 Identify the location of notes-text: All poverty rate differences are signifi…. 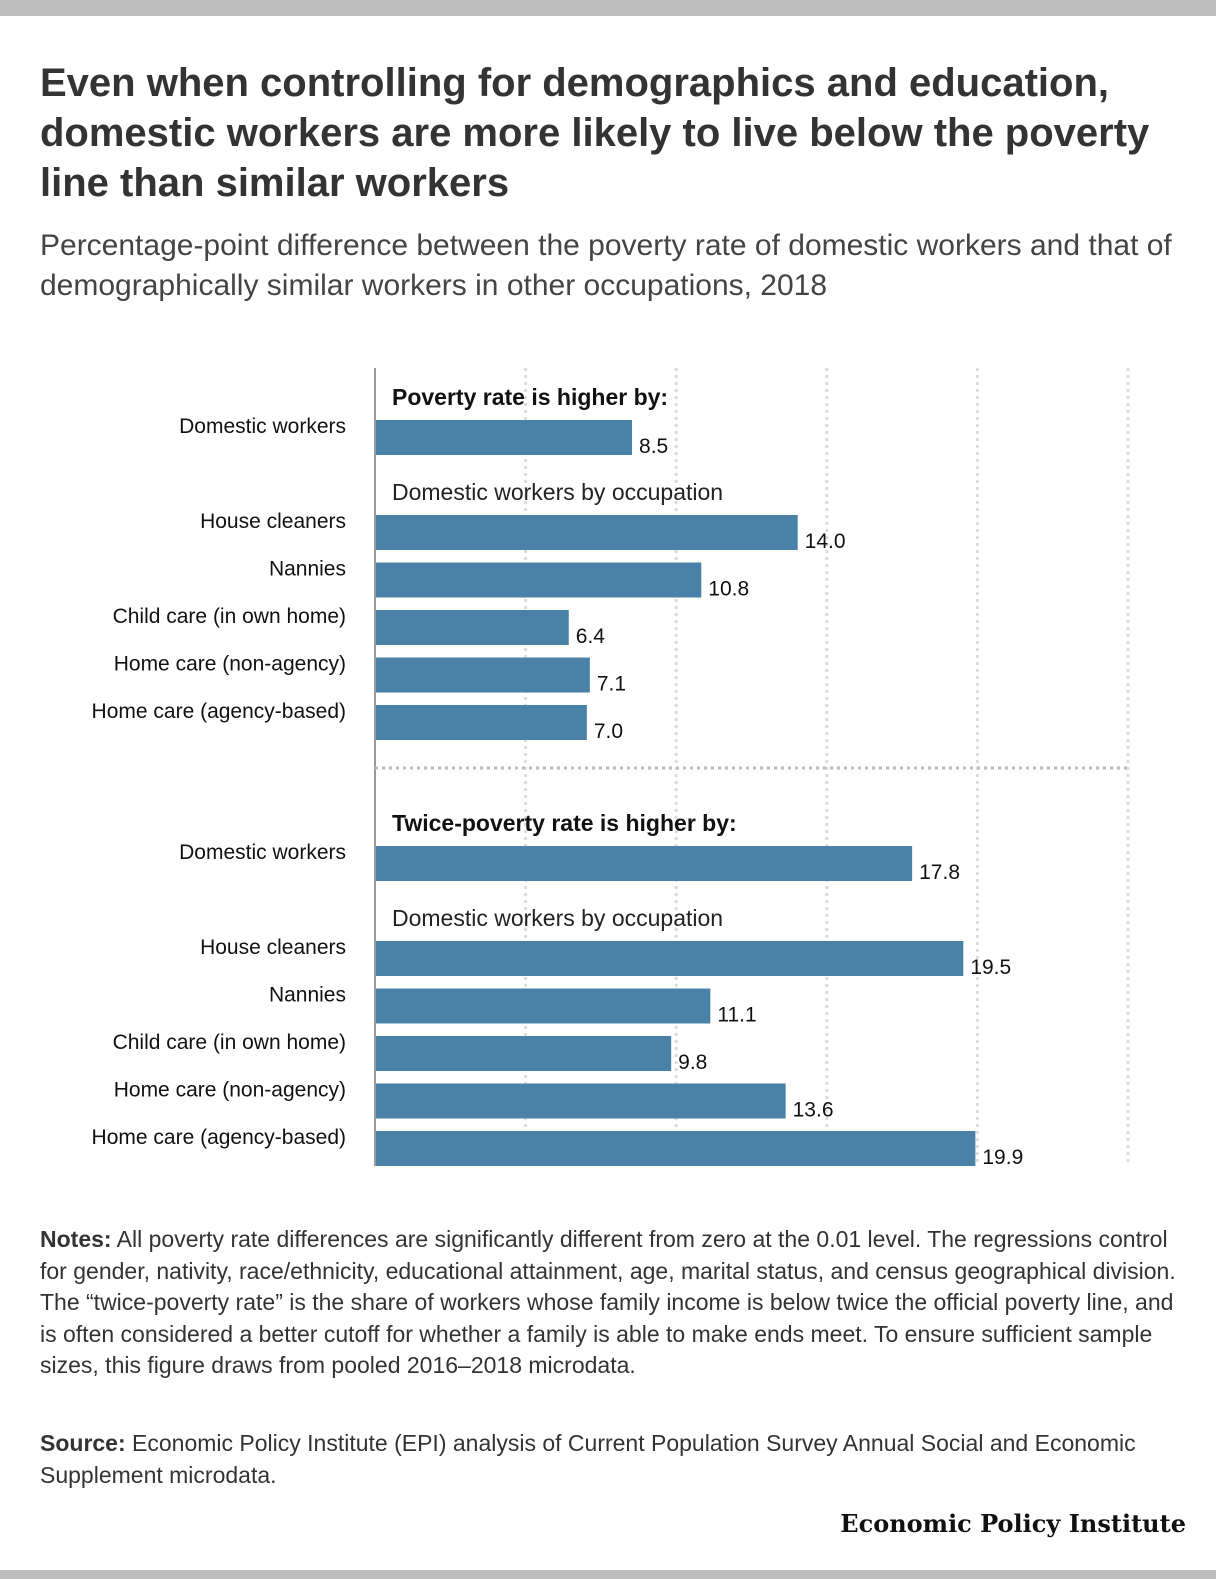
(608, 1302).